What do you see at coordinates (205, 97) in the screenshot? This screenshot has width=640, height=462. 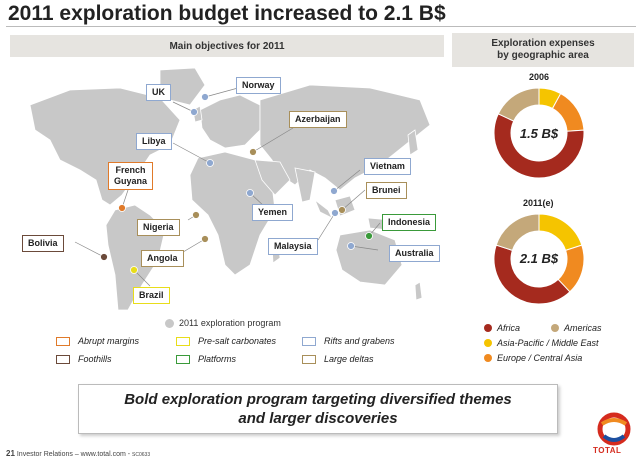 I see `dot-norway` at bounding box center [205, 97].